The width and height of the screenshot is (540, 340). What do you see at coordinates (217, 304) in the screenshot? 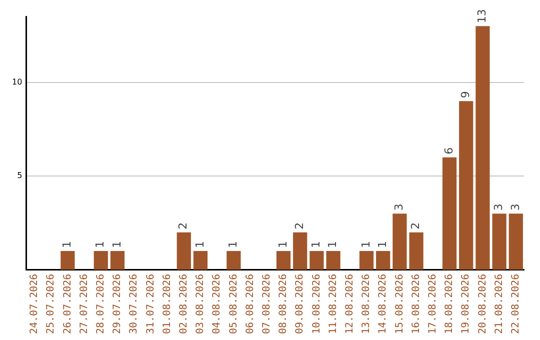
I see `x-tick-label: 04.08.2026` at bounding box center [217, 304].